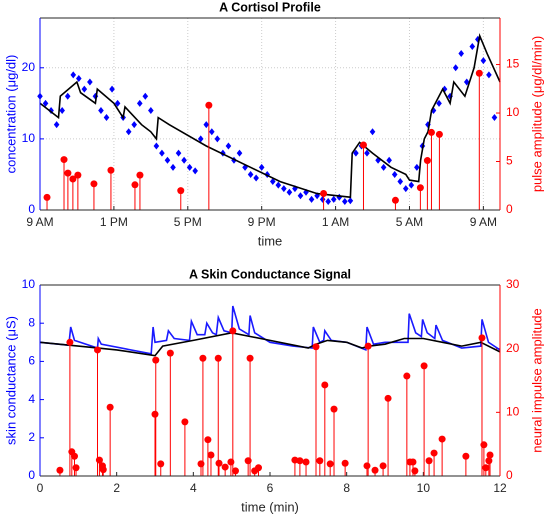 This screenshot has width=550, height=521. Describe the element at coordinates (270, 240) in the screenshot. I see `x-axis-label: time` at that location.